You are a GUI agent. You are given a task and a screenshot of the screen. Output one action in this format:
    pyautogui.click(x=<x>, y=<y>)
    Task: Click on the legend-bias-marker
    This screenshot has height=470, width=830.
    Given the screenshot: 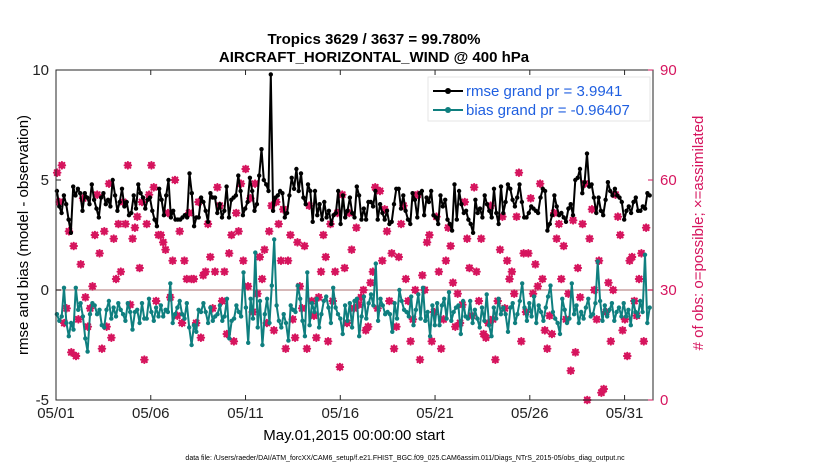 What is the action you would take?
    pyautogui.click(x=448, y=110)
    